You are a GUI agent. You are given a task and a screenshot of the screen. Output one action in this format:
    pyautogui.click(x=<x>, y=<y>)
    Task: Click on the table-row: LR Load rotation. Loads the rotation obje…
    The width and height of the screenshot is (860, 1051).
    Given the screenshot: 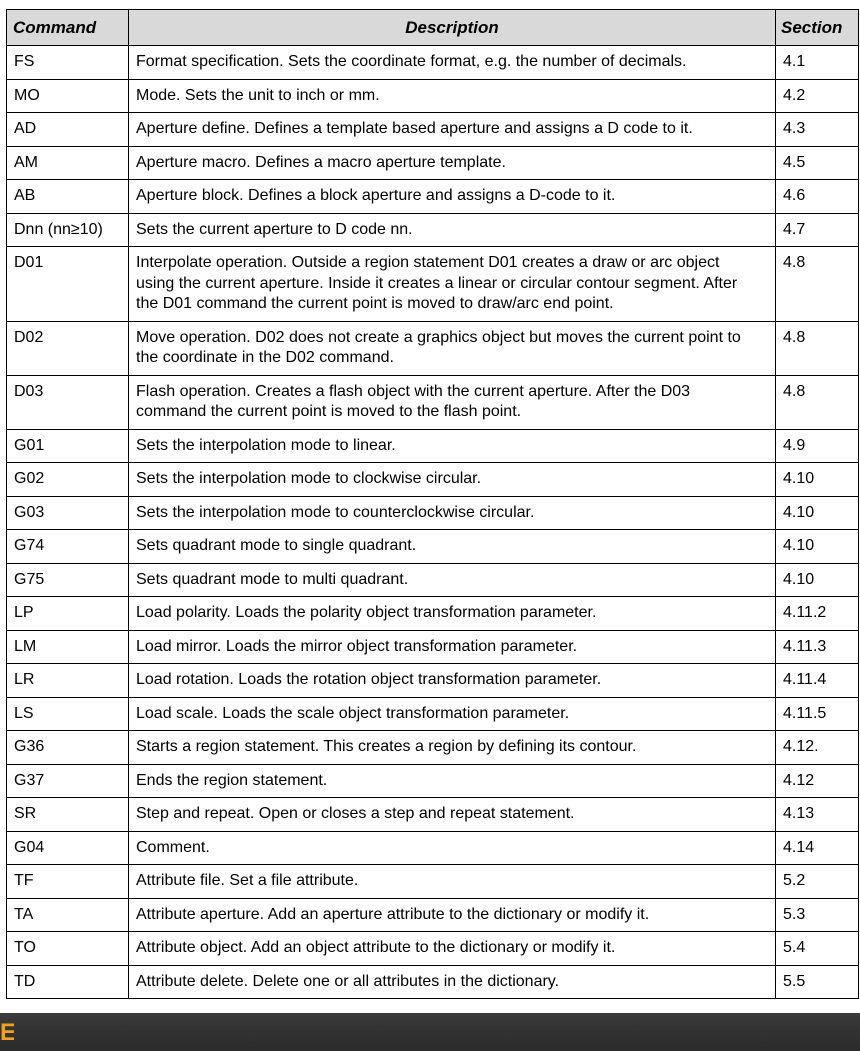 What is the action you would take?
    pyautogui.click(x=432, y=680)
    